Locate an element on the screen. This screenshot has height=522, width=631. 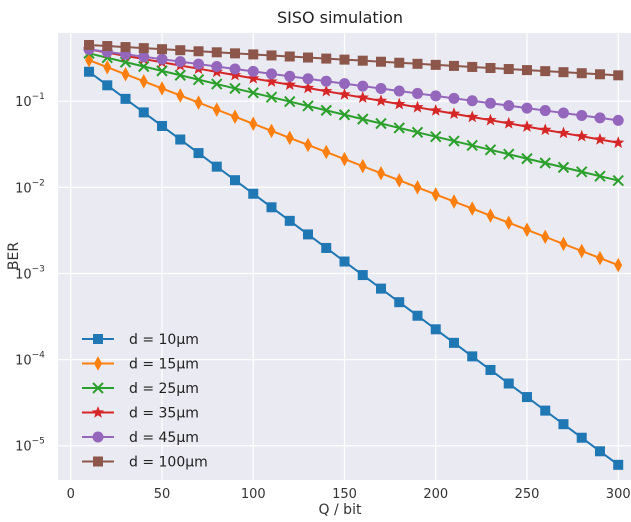
legend-label: d = 25μm is located at coordinates (164, 389).